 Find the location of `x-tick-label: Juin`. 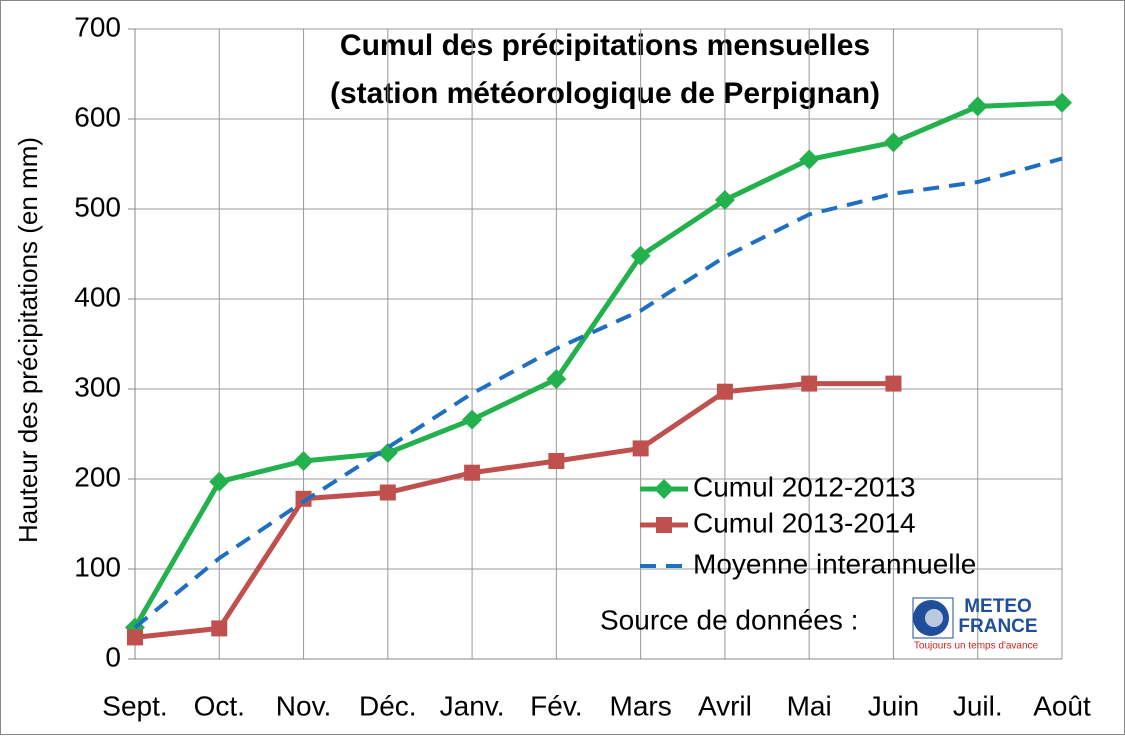

x-tick-label: Juin is located at coordinates (893, 705).